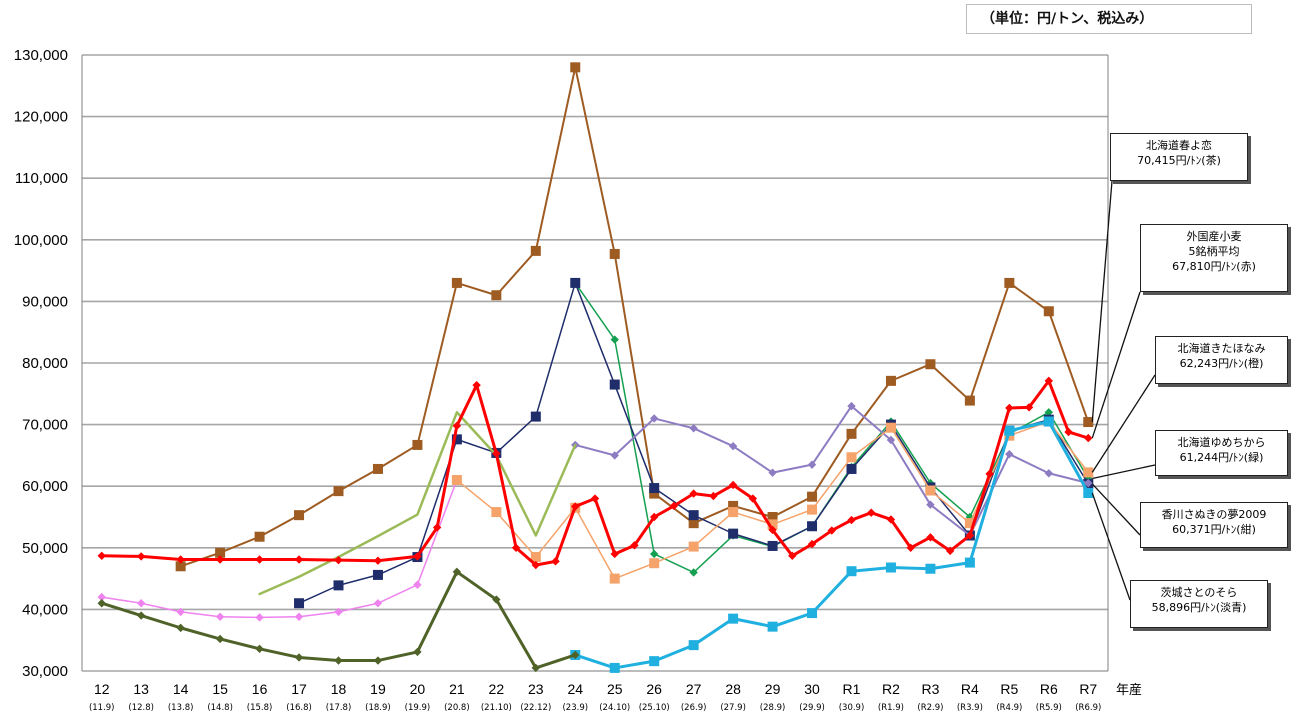 Image resolution: width=1300 pixels, height=717 pixels. I want to click on callout-line: 60,371円/ﾄﾝ(紺), so click(1214, 529).